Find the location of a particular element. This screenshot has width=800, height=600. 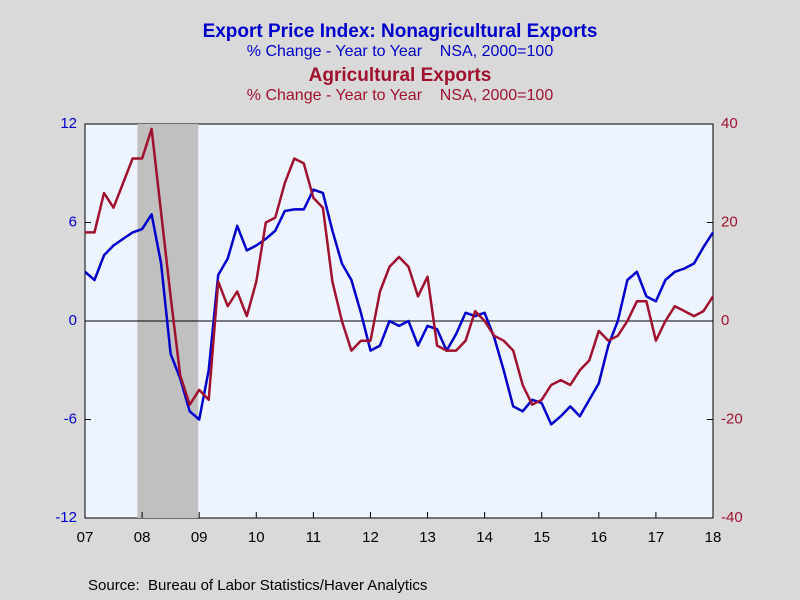

y-tick-label: 12 is located at coordinates (68, 123).